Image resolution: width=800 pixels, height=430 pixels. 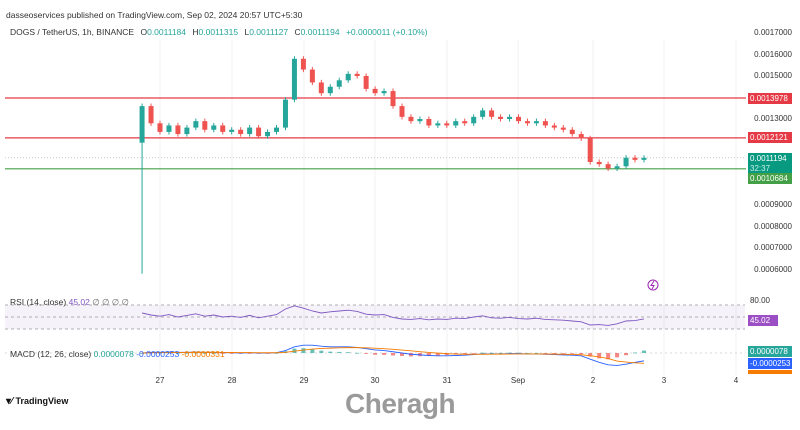 What do you see at coordinates (203, 354) in the screenshot?
I see `macd-signal-value: -0.0000331` at bounding box center [203, 354].